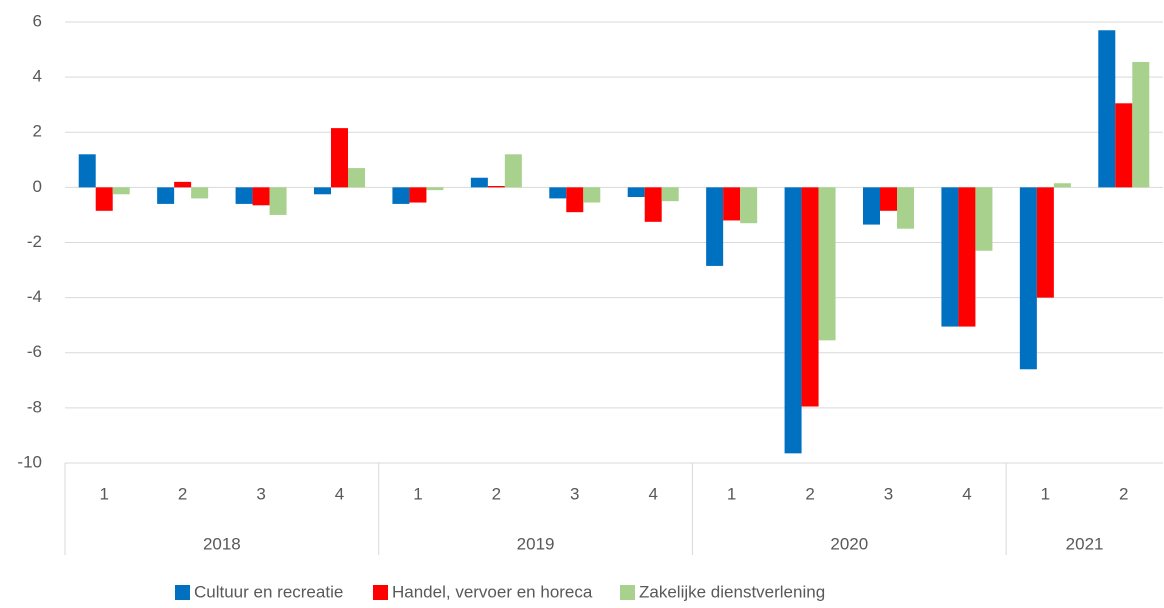 The image size is (1164, 608). Describe the element at coordinates (732, 591) in the screenshot. I see `legend-label: Zakelijke dienstverlening` at that location.